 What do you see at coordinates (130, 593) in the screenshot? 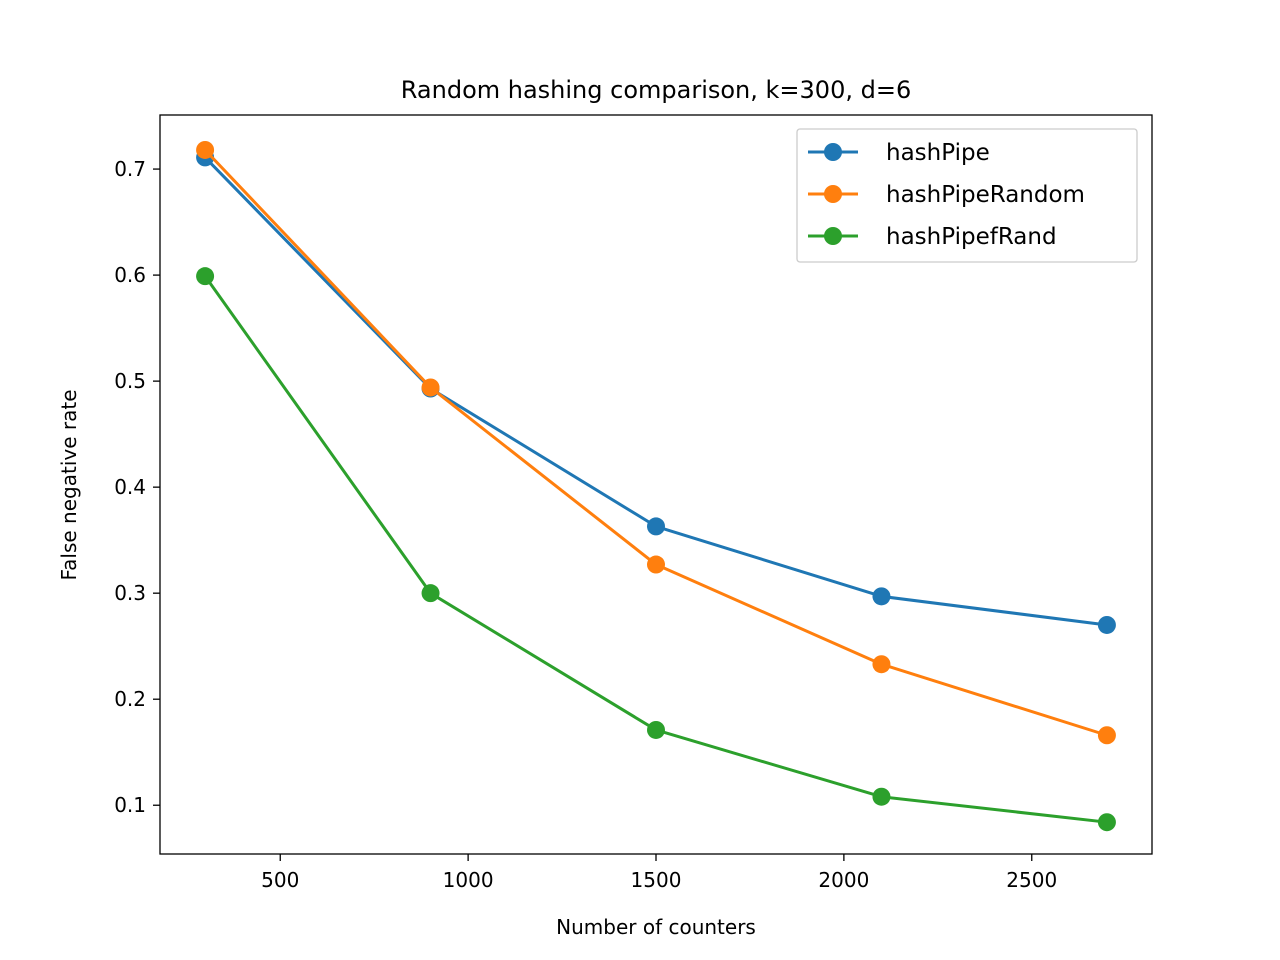
I see `y-tick-label: 0.3` at bounding box center [130, 593].